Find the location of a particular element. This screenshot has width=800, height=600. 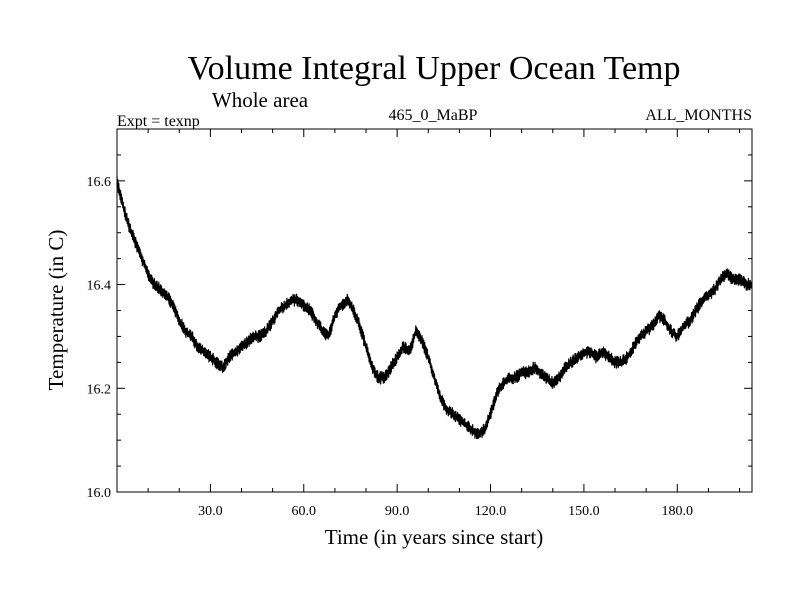

chart-title: Volume Integral Upper Ocean Temp is located at coordinates (434, 68).